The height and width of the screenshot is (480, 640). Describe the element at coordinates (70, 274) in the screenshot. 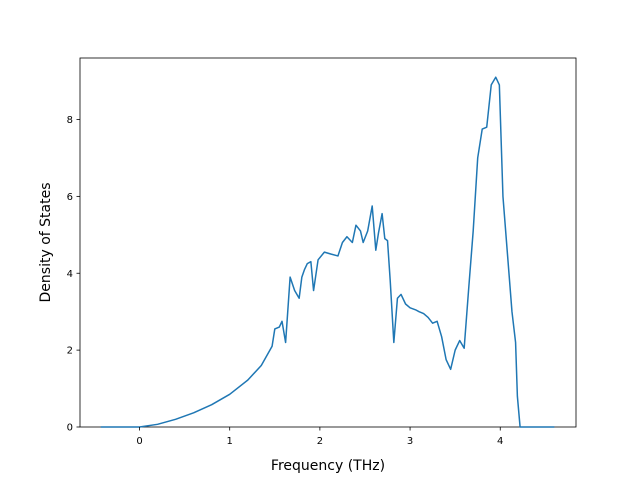

I see `y-tick-label: 4` at that location.